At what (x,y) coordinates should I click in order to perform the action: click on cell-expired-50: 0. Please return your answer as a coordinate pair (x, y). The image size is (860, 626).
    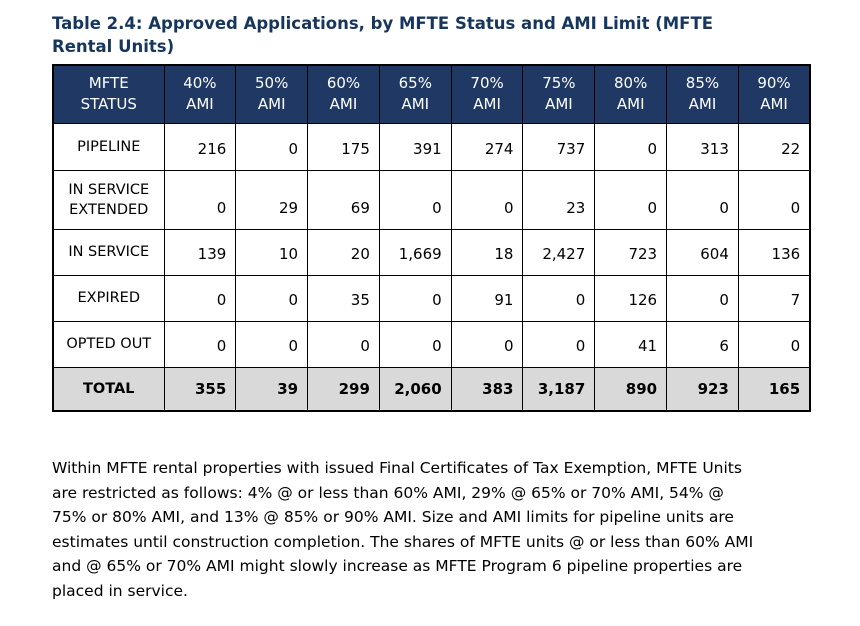
    Looking at the image, I should click on (272, 298).